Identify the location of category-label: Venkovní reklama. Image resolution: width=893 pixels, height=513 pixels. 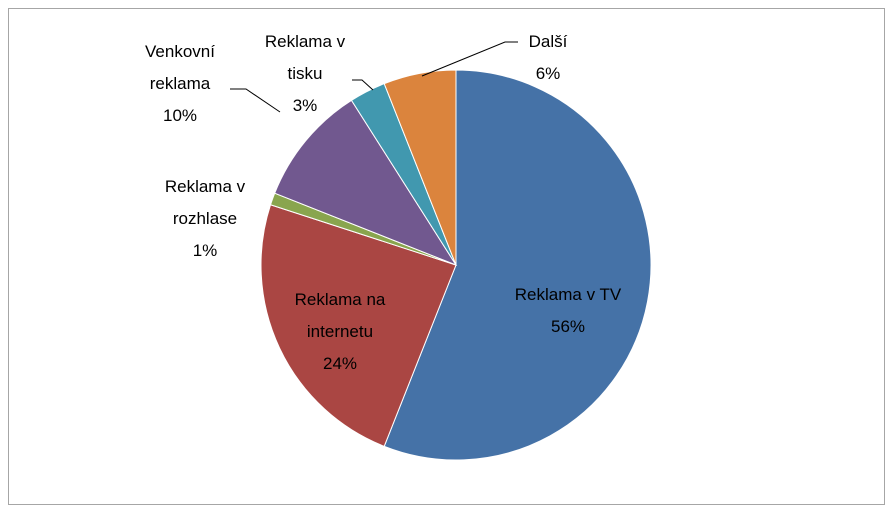
(180, 67).